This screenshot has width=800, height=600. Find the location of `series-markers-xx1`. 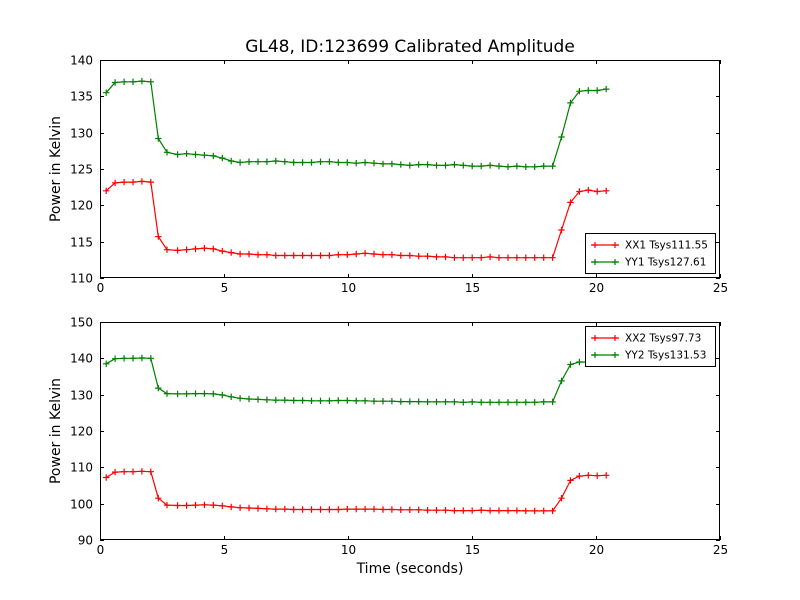

series-markers-xx1 is located at coordinates (356, 219).